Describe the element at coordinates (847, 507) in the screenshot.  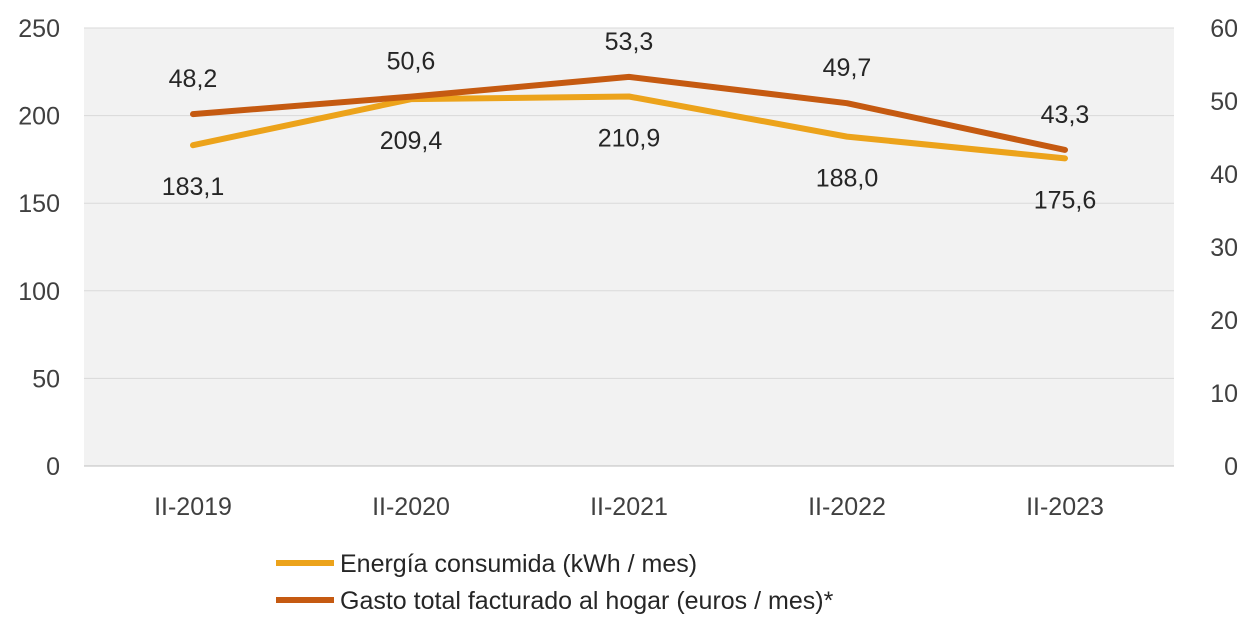
I see `x-tick-label: II-2022` at that location.